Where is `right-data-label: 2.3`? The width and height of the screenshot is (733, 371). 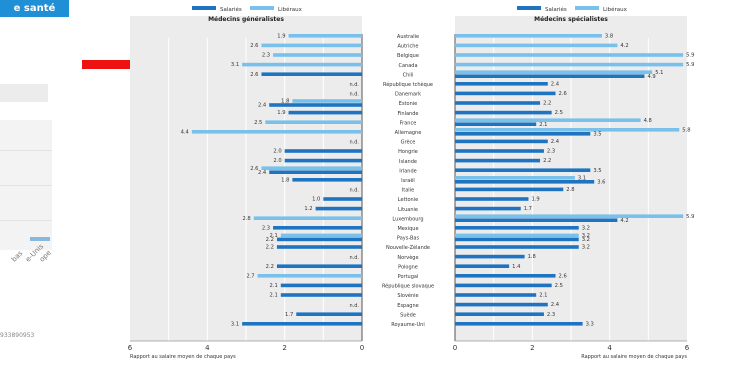 right-data-label: 2.3 is located at coordinates (551, 315).